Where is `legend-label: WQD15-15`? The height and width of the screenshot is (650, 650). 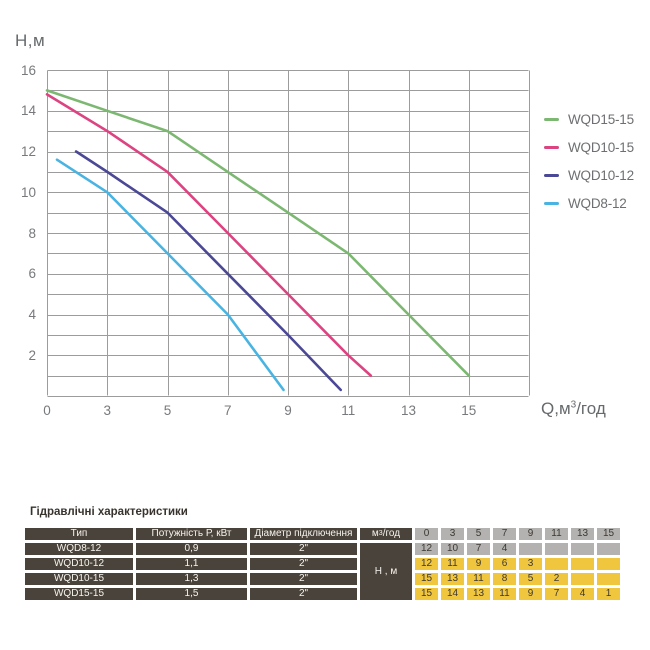 legend-label: WQD15-15 is located at coordinates (601, 119).